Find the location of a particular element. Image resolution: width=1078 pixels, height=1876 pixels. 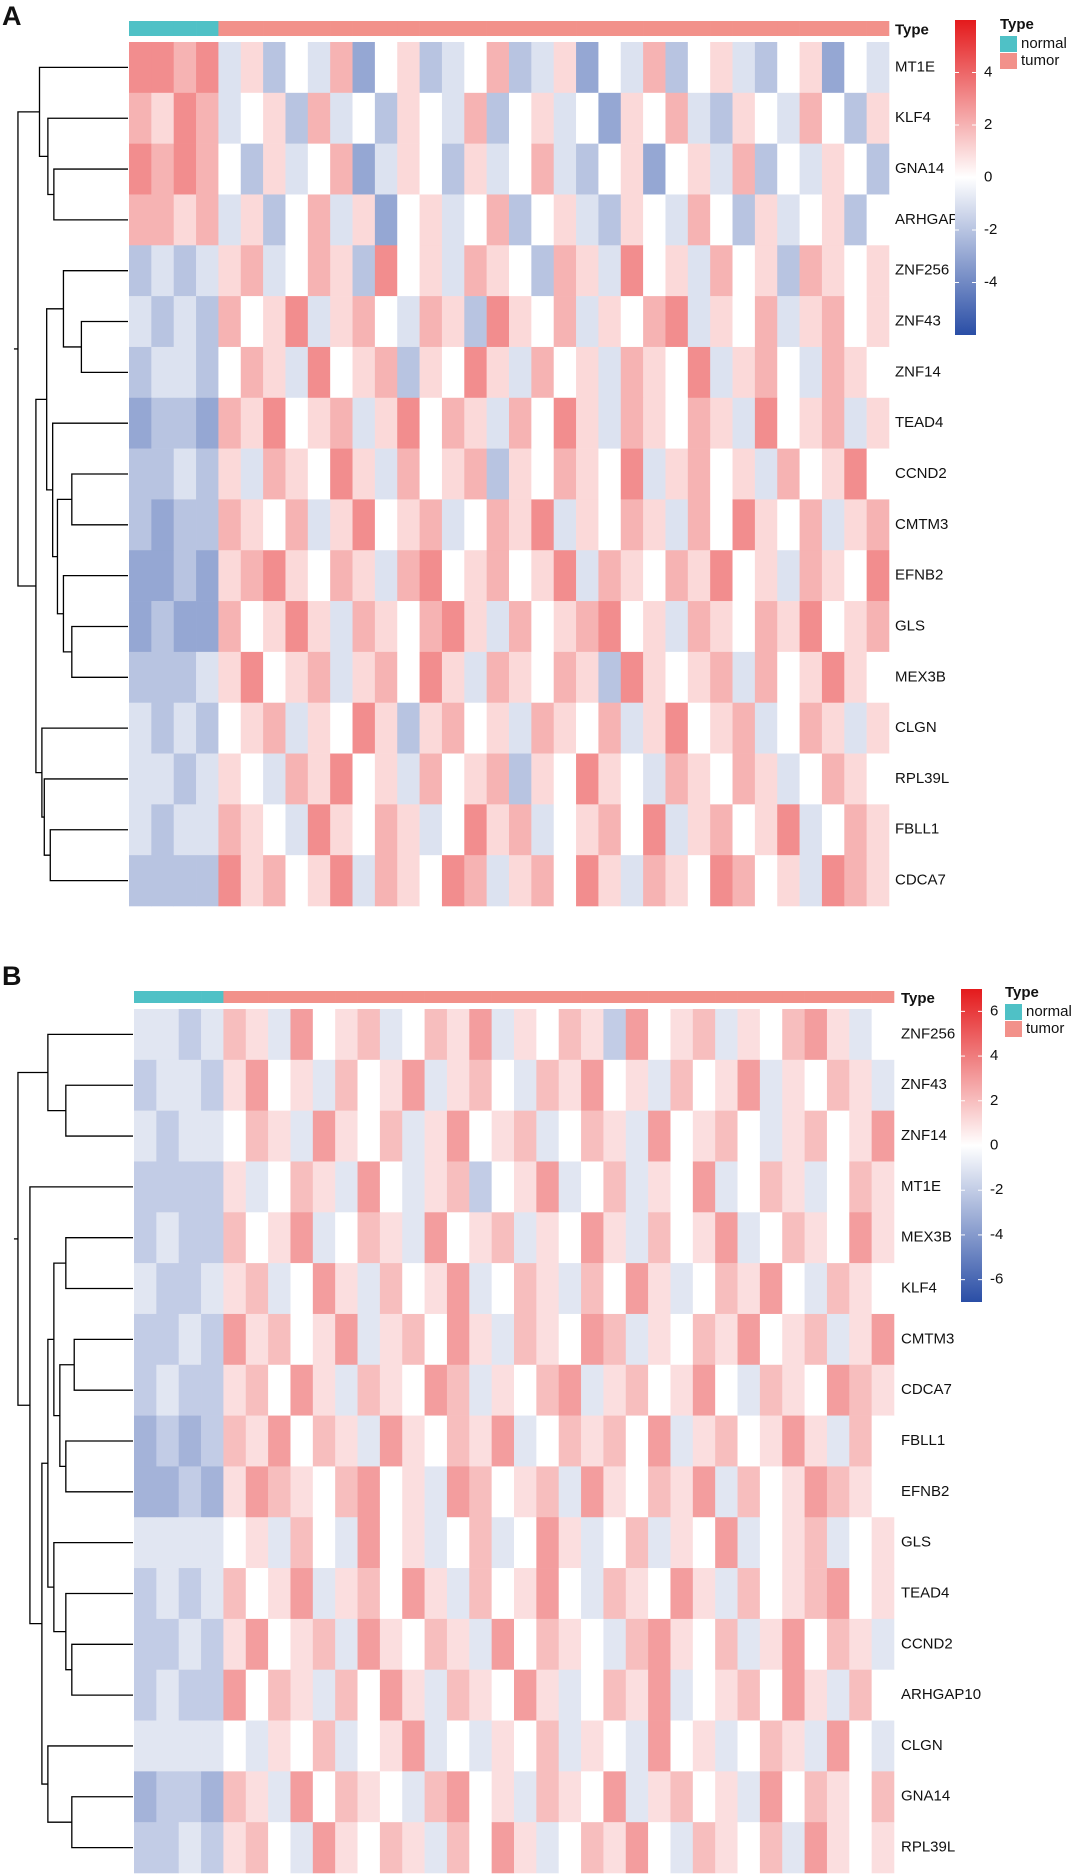

row-label: MEX3B is located at coordinates (926, 1237).